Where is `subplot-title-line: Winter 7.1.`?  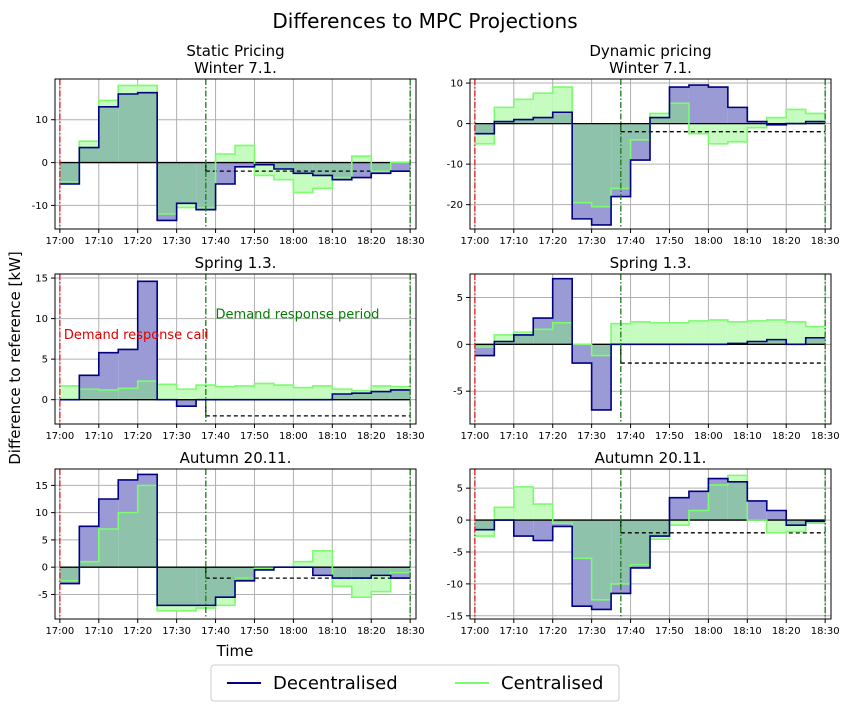 subplot-title-line: Winter 7.1. is located at coordinates (235, 68).